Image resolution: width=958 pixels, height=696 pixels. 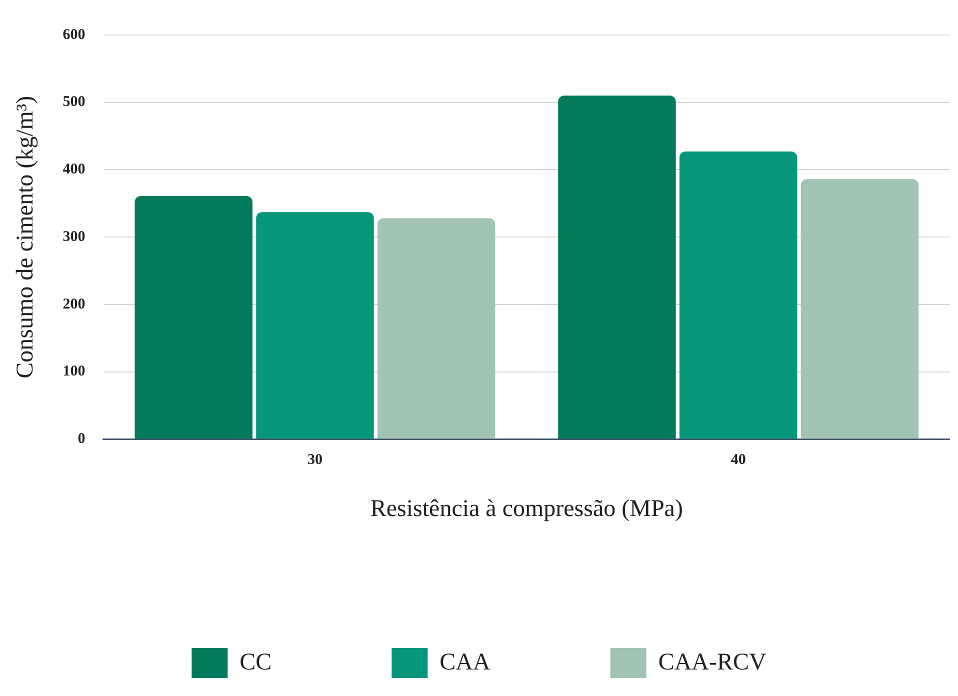 I want to click on x-tick-label: 30, so click(x=314, y=460).